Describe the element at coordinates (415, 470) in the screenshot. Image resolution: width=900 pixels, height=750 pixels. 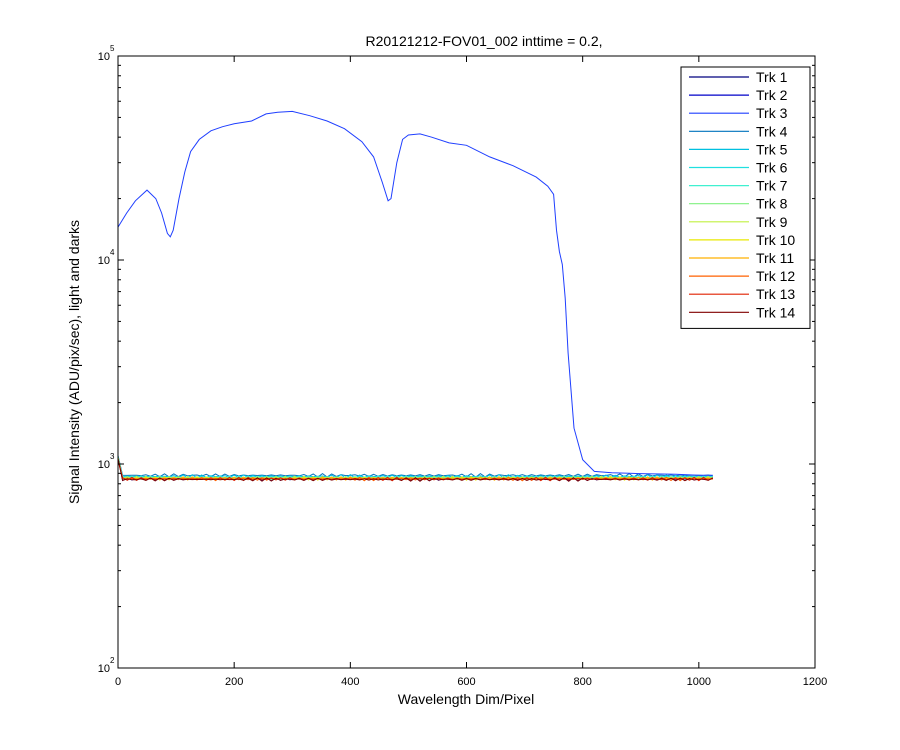
I see `series-line` at that location.